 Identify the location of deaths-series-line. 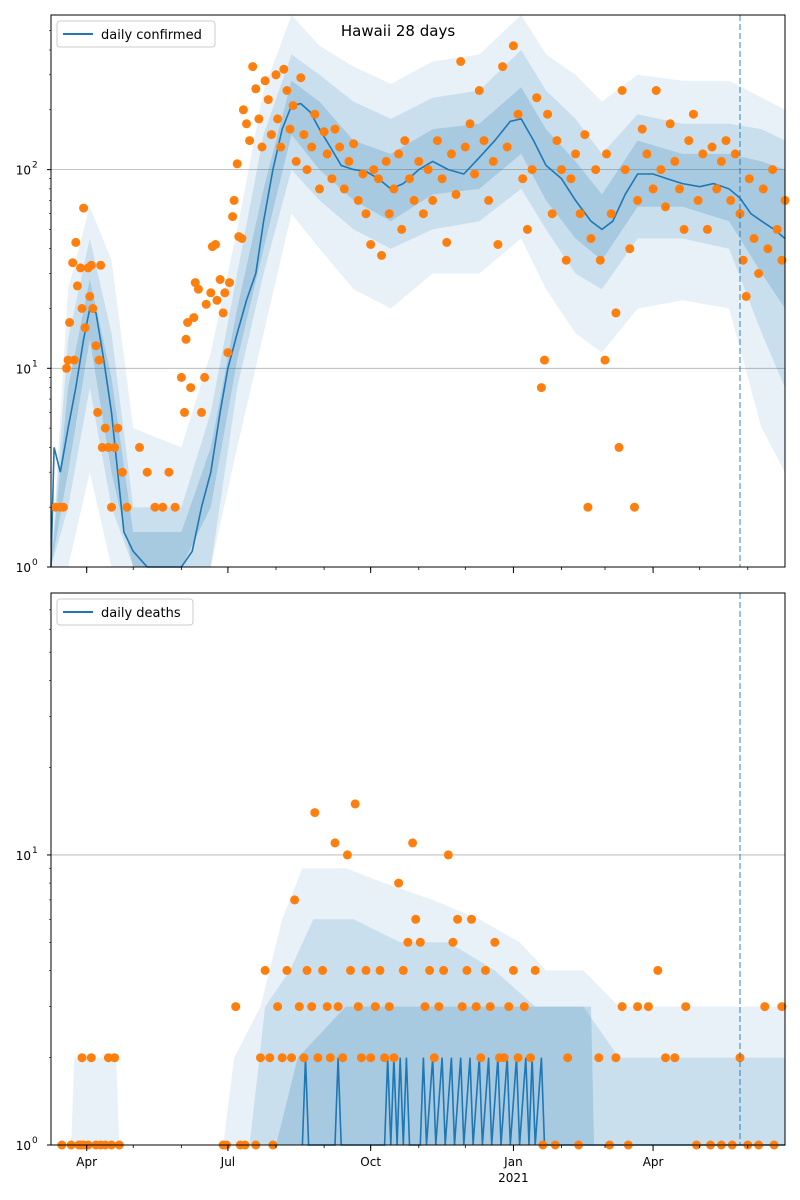
(543, 1101).